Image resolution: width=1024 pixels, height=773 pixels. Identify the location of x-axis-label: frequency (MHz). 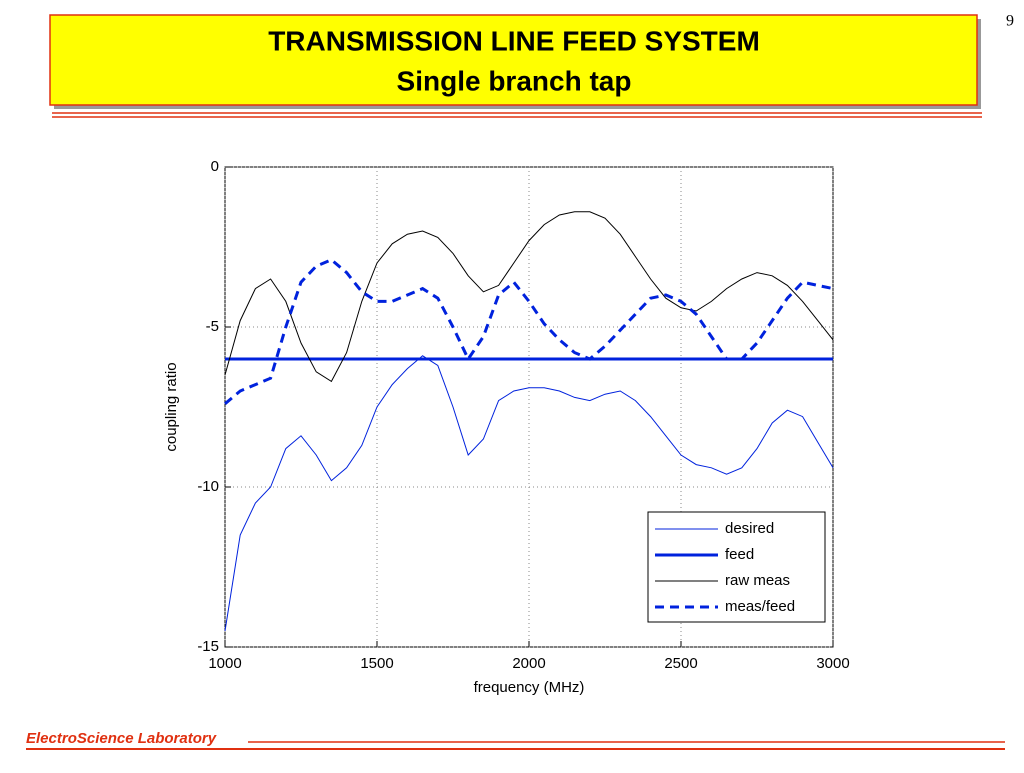
(529, 687).